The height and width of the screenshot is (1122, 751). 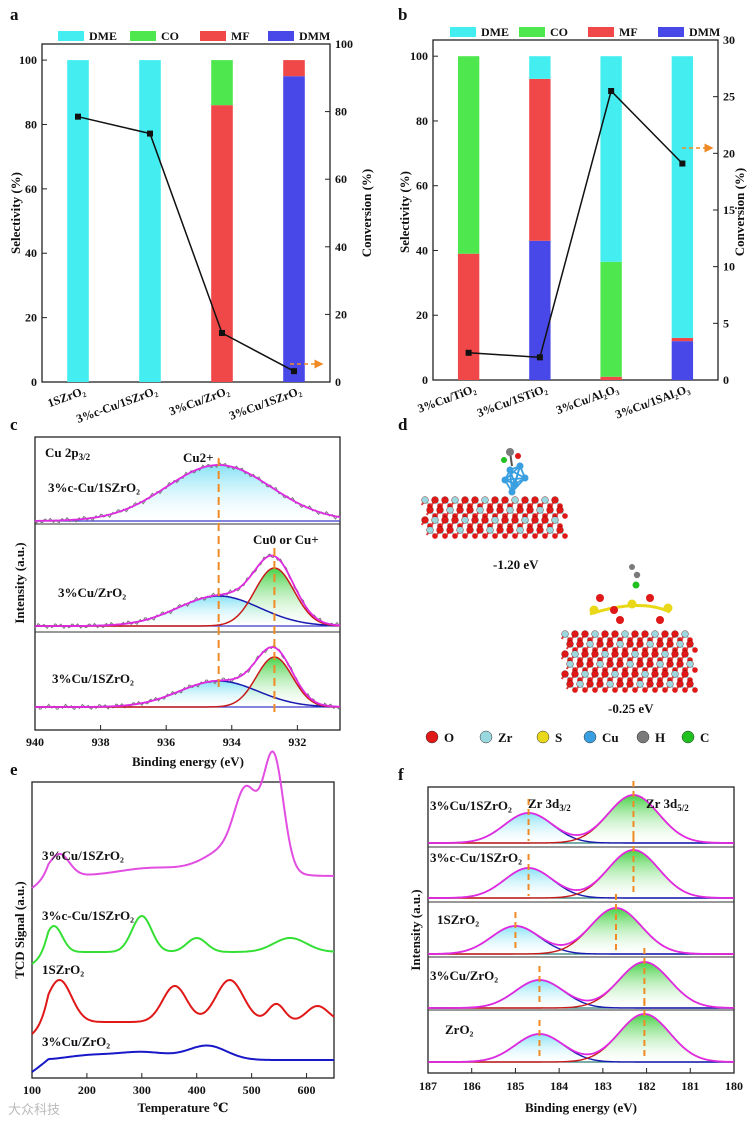 I want to click on x-tick-label: 3%Cu/1STiO₂, so click(x=512, y=401).